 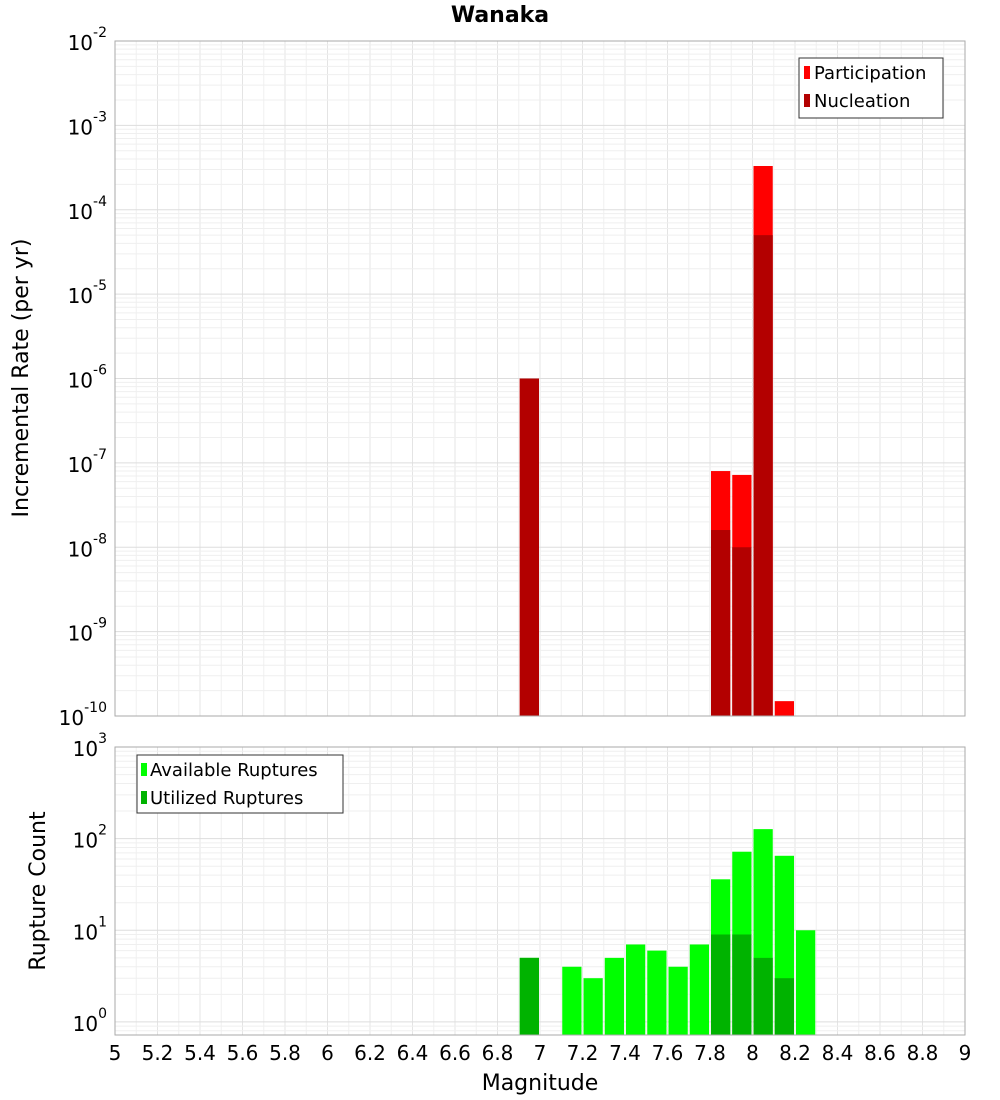 I want to click on x-tick-label: 7.4, so click(x=625, y=1053).